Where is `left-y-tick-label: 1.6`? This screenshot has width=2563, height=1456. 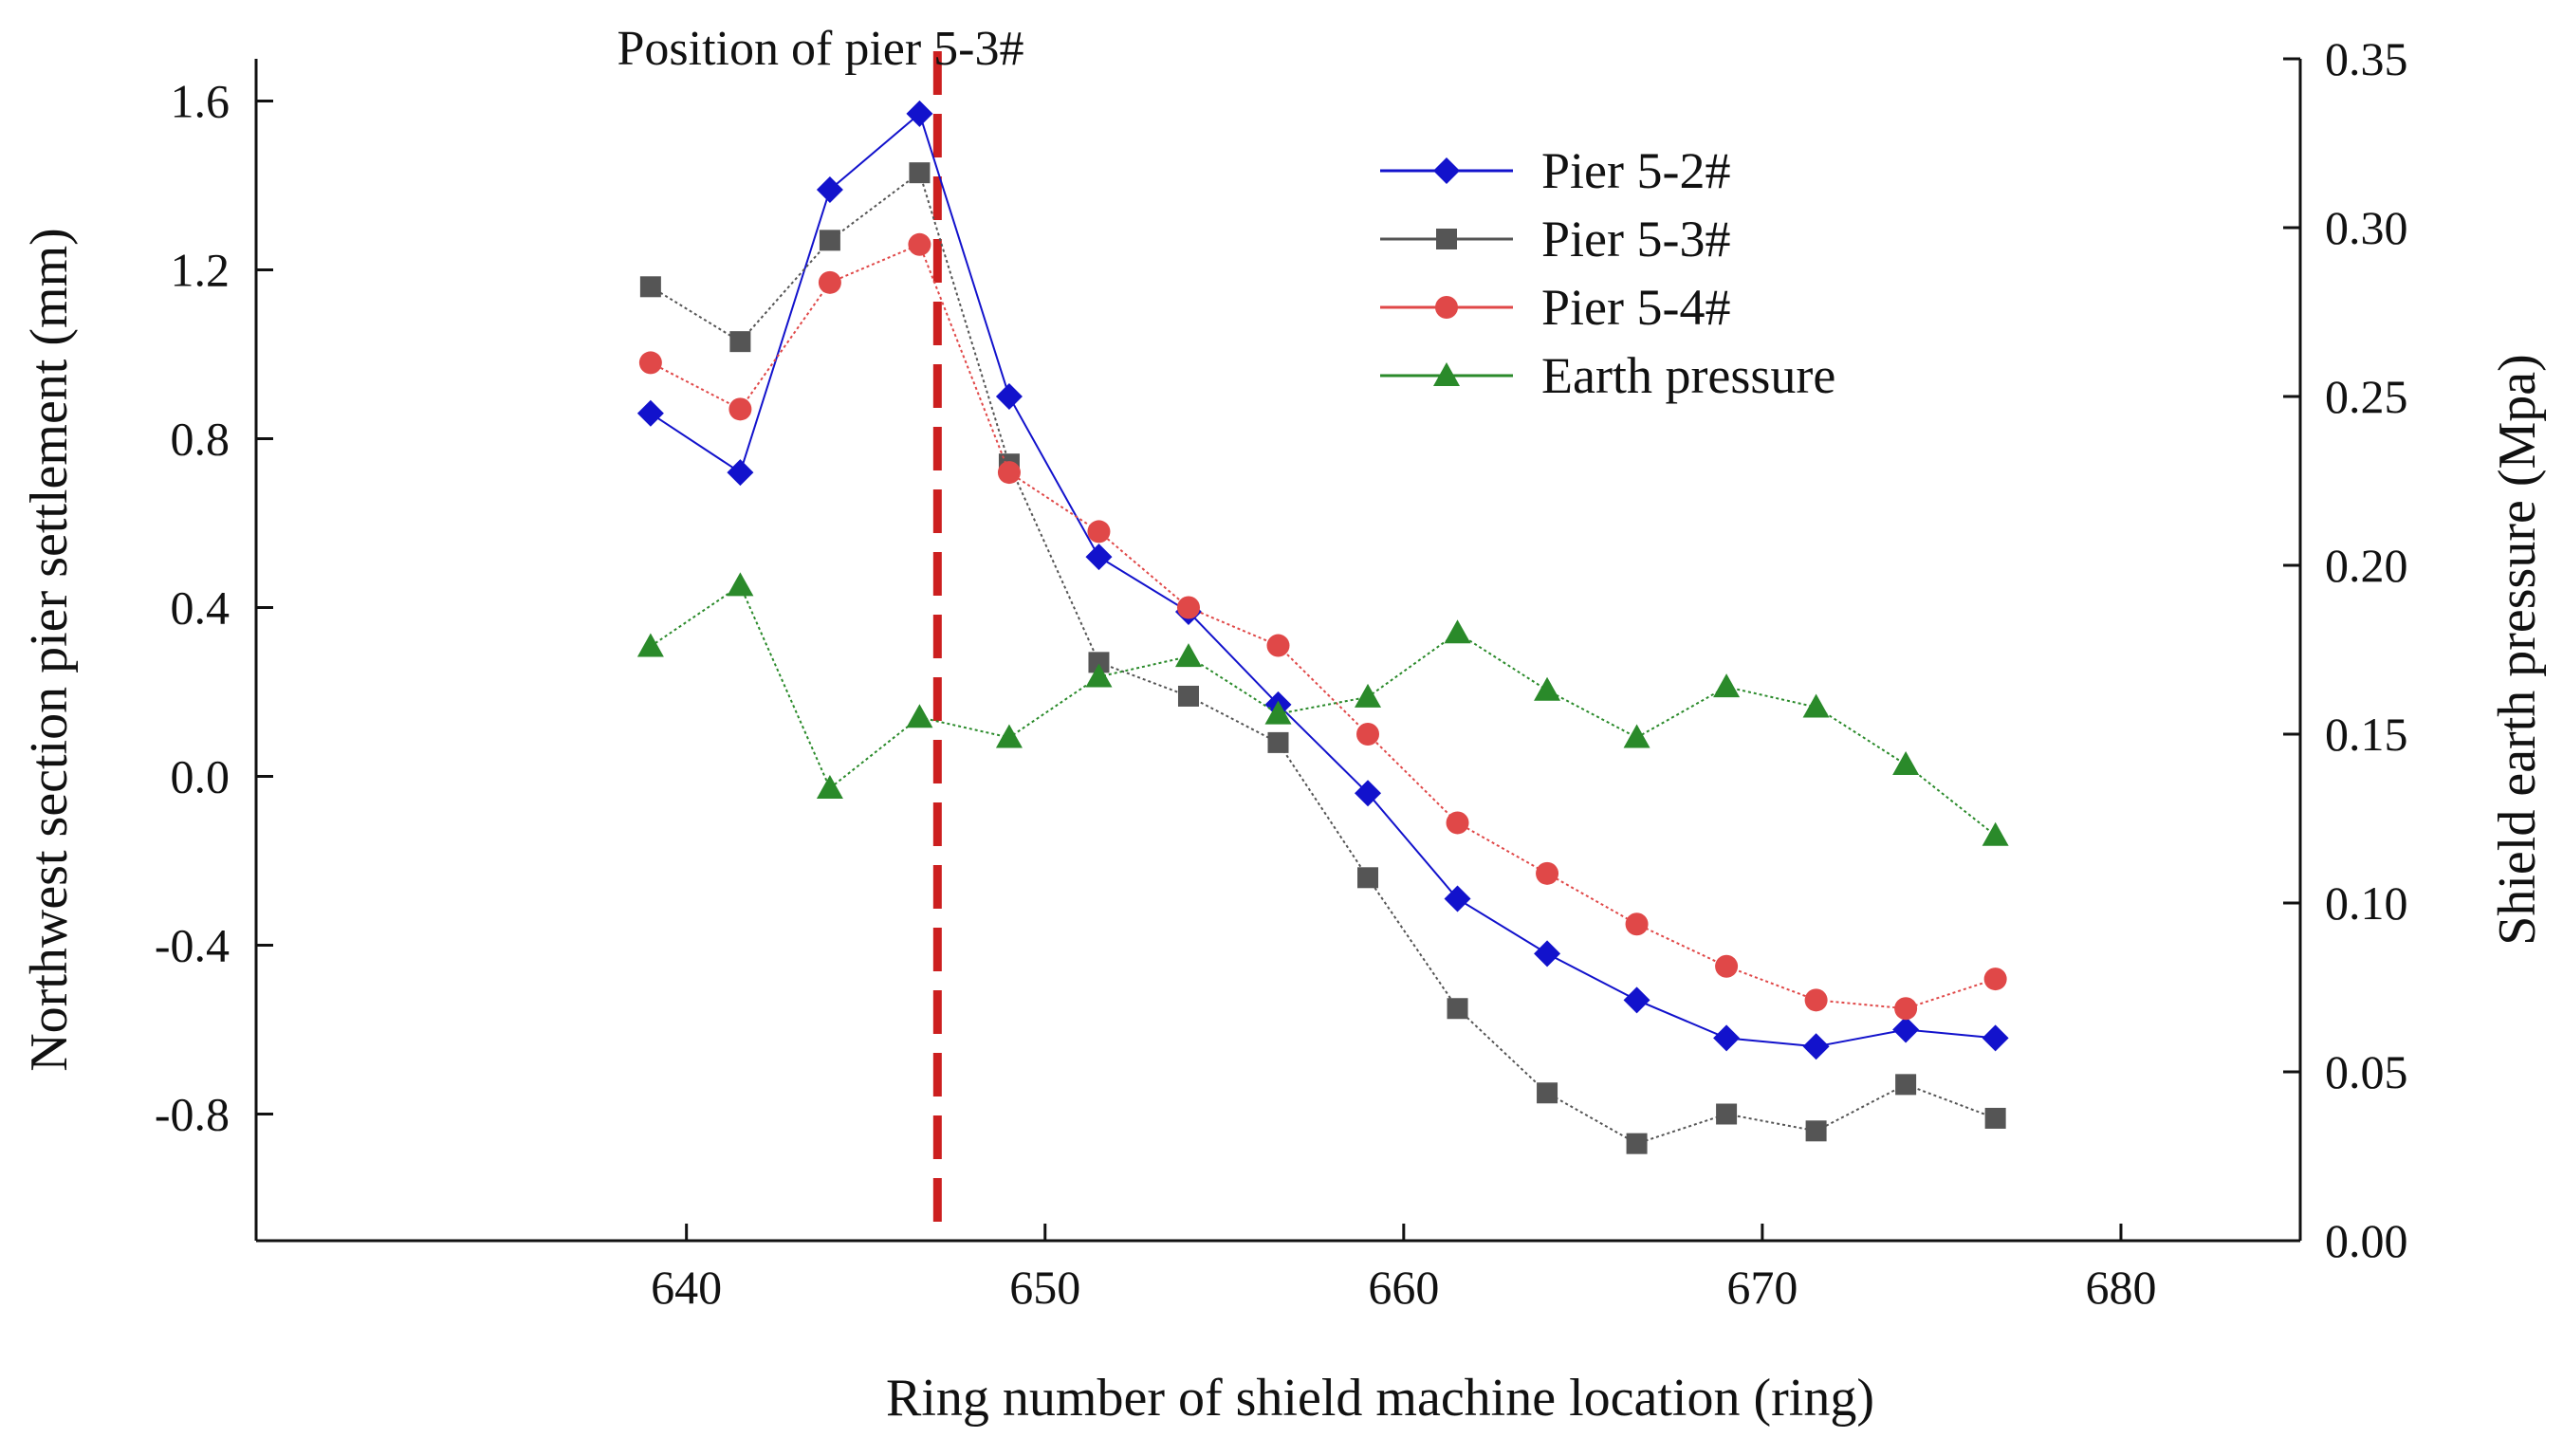 left-y-tick-label: 1.6 is located at coordinates (201, 102).